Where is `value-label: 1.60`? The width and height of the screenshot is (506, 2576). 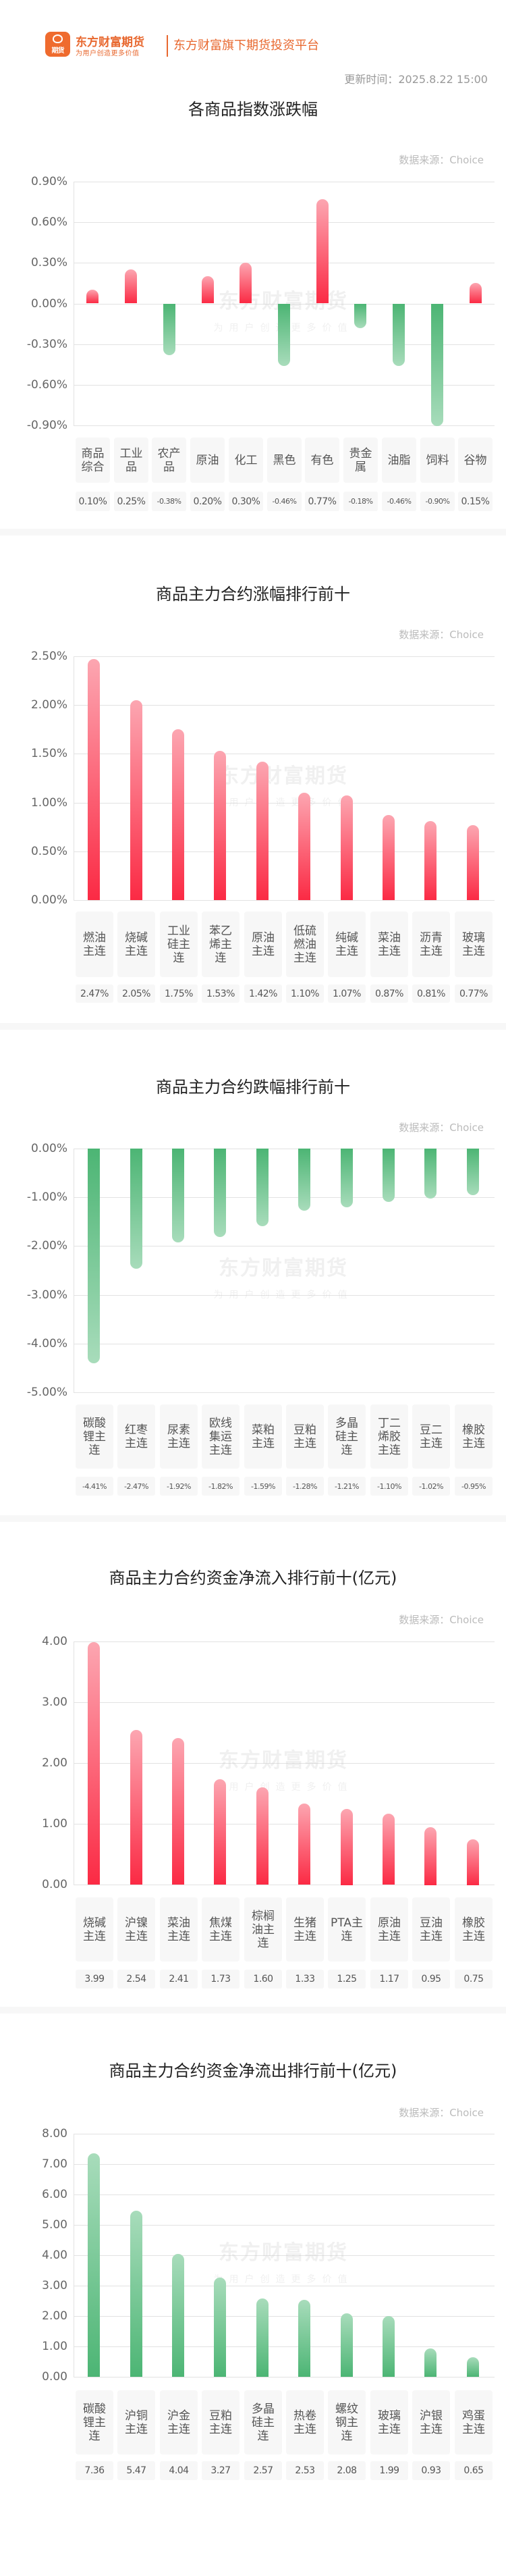
value-label: 1.60 is located at coordinates (263, 1980).